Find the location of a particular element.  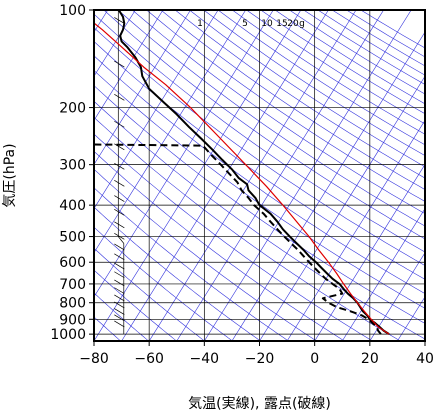

x-tick-label: 40 is located at coordinates (425, 359).